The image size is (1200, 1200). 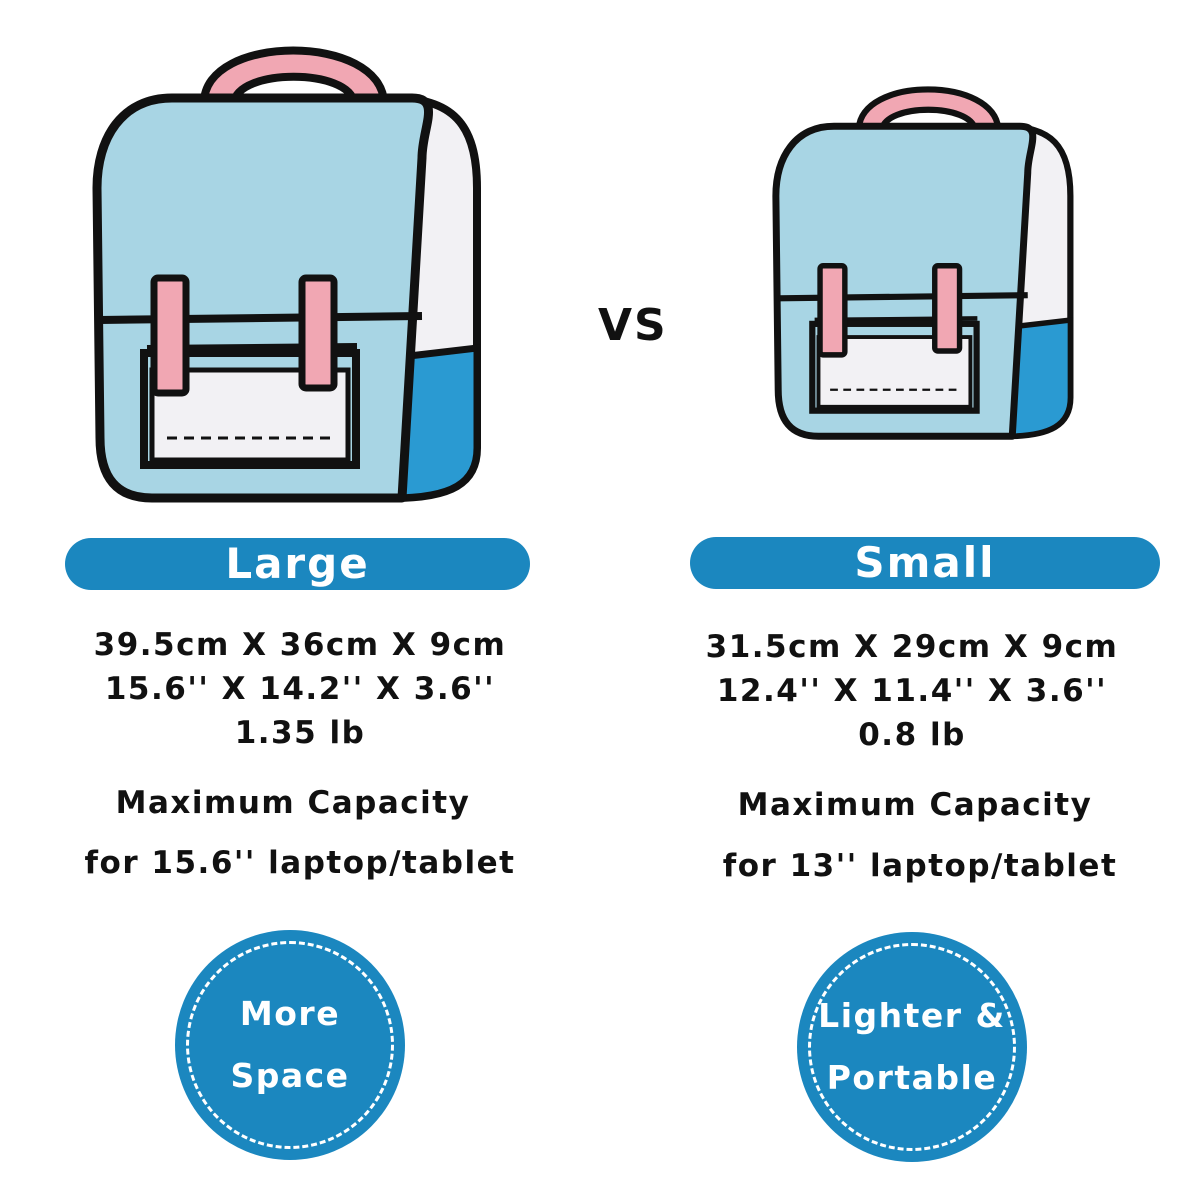 What do you see at coordinates (293, 803) in the screenshot?
I see `large-capacity-title: Maximum Capacity` at bounding box center [293, 803].